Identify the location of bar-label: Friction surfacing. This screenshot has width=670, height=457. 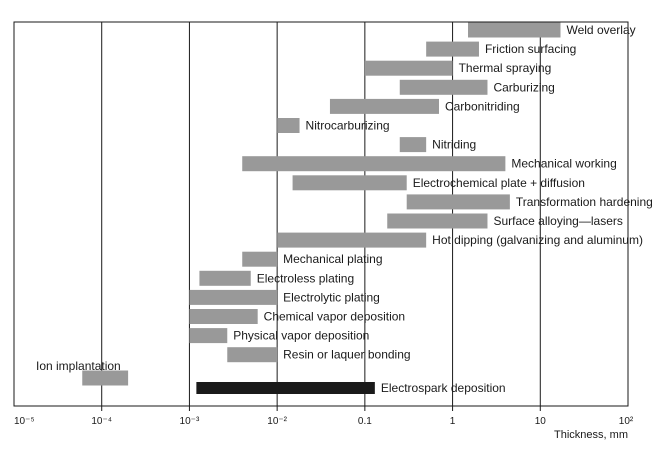
(530, 49).